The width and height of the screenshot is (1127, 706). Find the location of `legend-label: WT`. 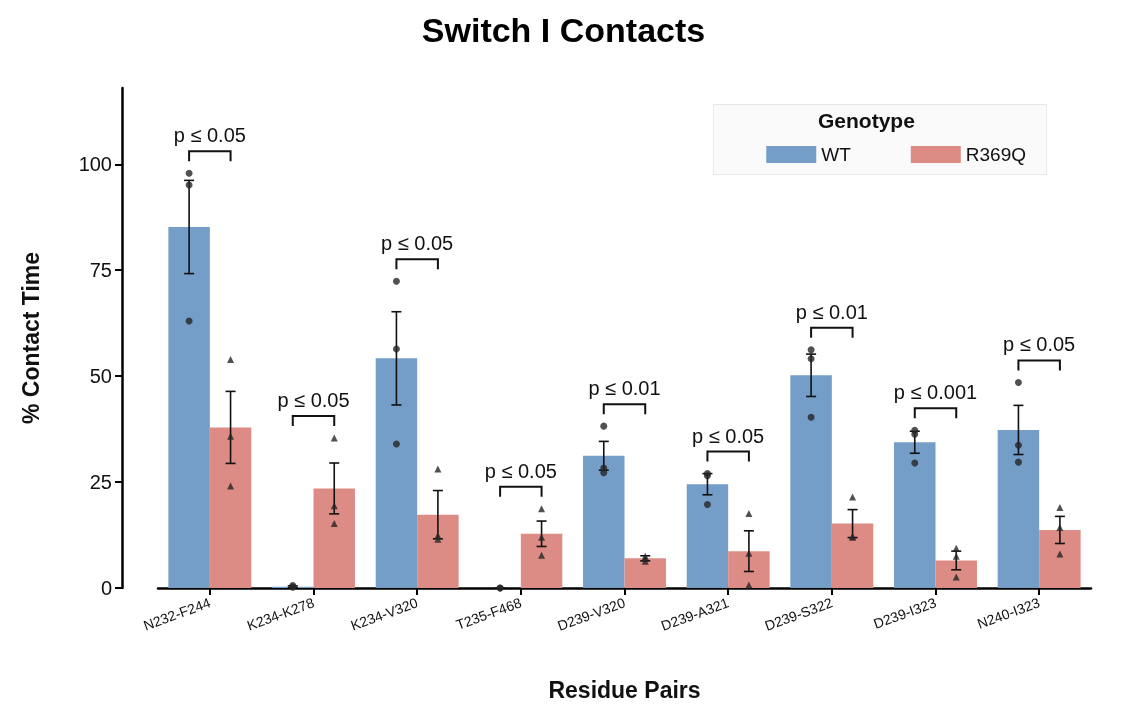

legend-label: WT is located at coordinates (836, 154).